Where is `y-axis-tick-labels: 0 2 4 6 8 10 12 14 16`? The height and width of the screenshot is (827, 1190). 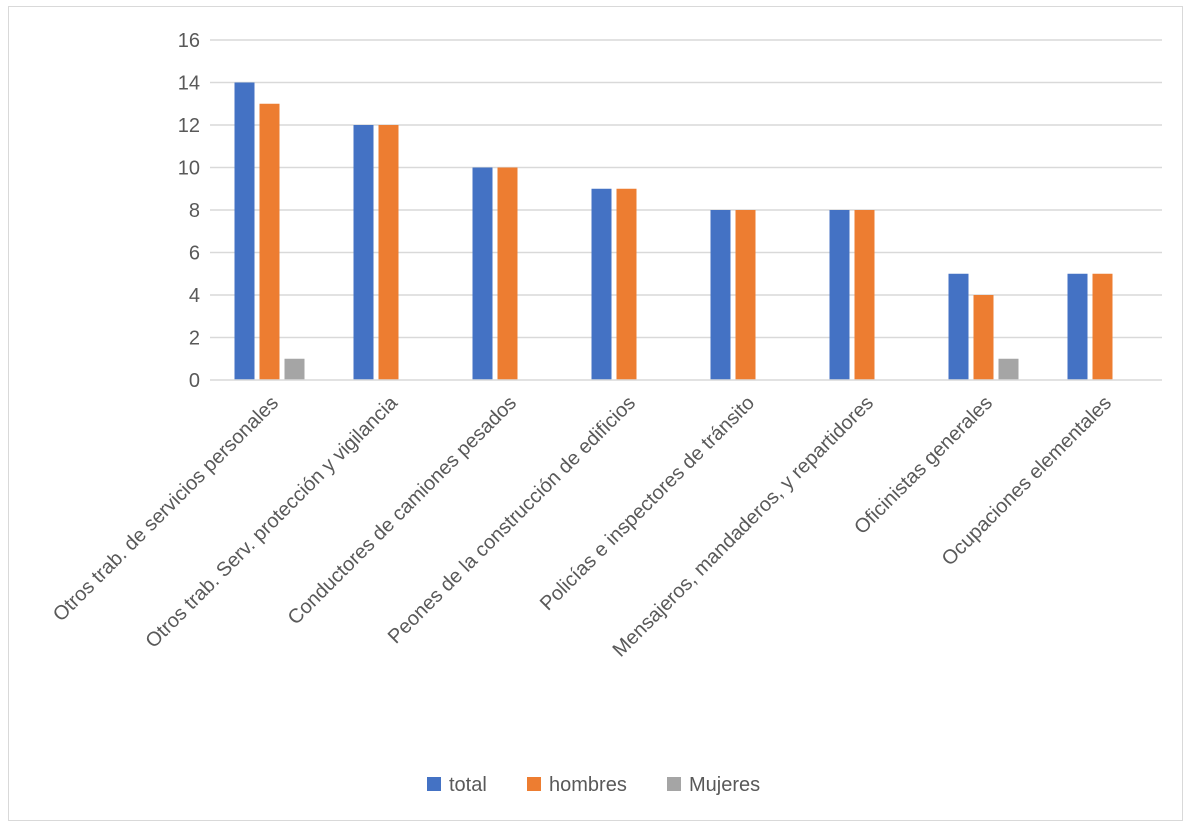 y-axis-tick-labels: 0 2 4 6 8 10 12 14 16 is located at coordinates (189, 211).